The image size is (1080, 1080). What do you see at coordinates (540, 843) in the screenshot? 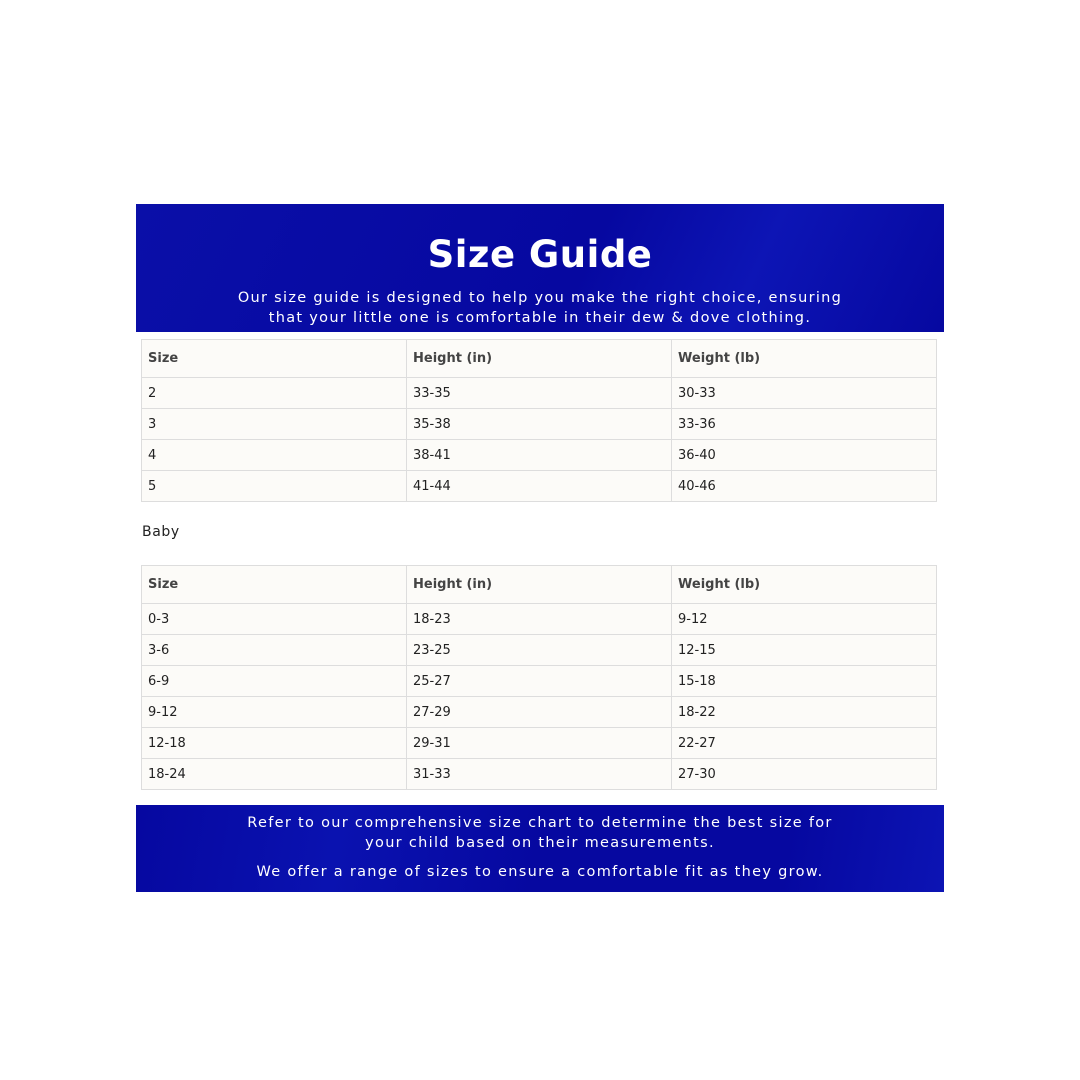
I see `footer-line: your child based on their measurements.` at bounding box center [540, 843].